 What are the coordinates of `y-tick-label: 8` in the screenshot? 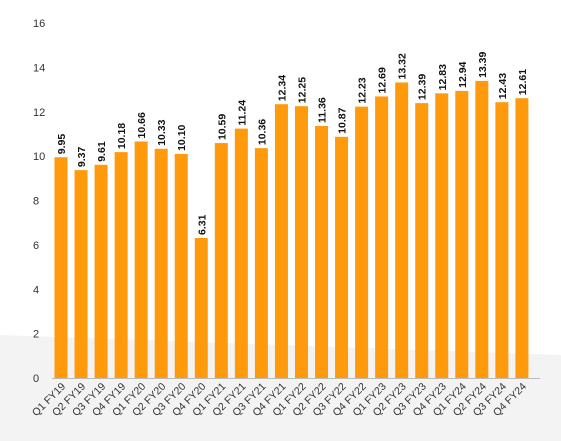 It's located at (36, 202).